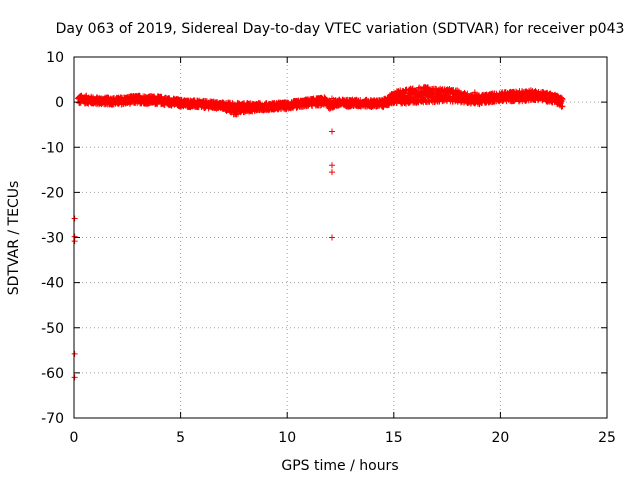 Image resolution: width=640 pixels, height=480 pixels. What do you see at coordinates (52, 193) in the screenshot?
I see `y-tick-label: -20` at bounding box center [52, 193].